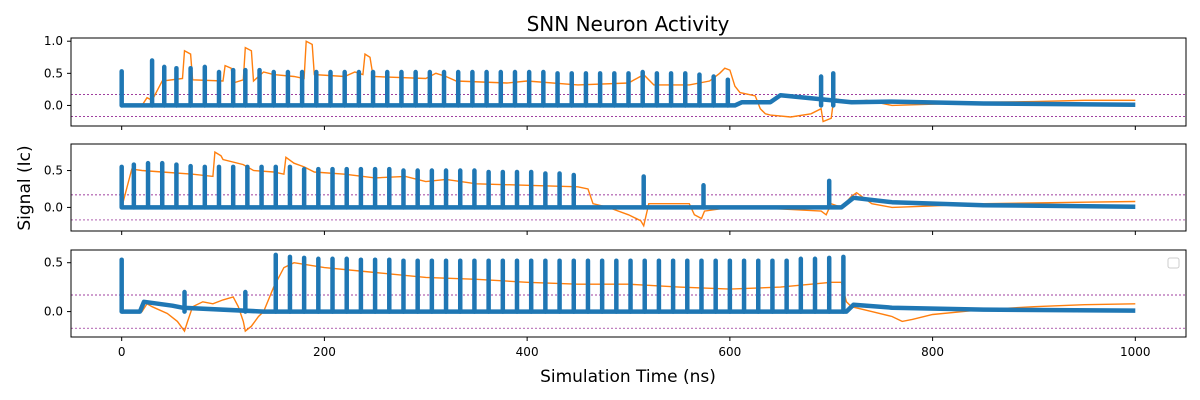  I want to click on y-axis-label: Signal (Ic), so click(25, 187).